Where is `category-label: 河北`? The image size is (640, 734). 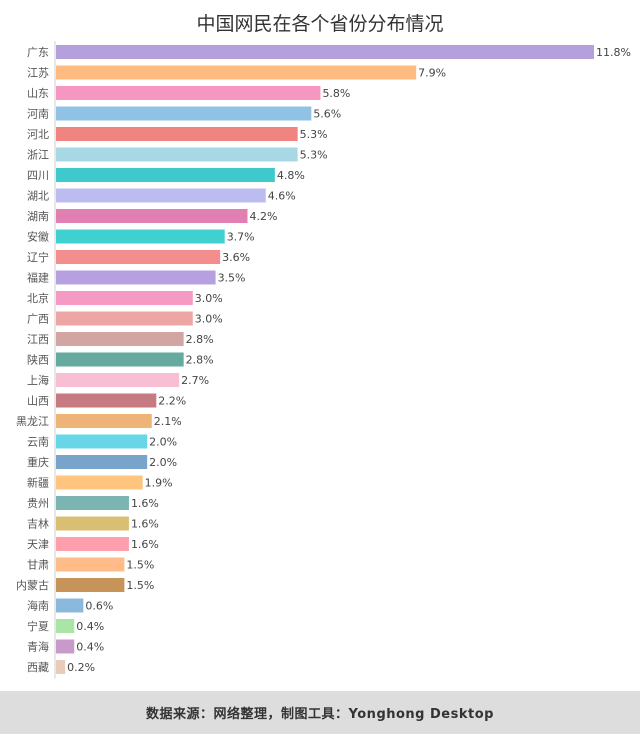 category-label: 河北 is located at coordinates (38, 134).